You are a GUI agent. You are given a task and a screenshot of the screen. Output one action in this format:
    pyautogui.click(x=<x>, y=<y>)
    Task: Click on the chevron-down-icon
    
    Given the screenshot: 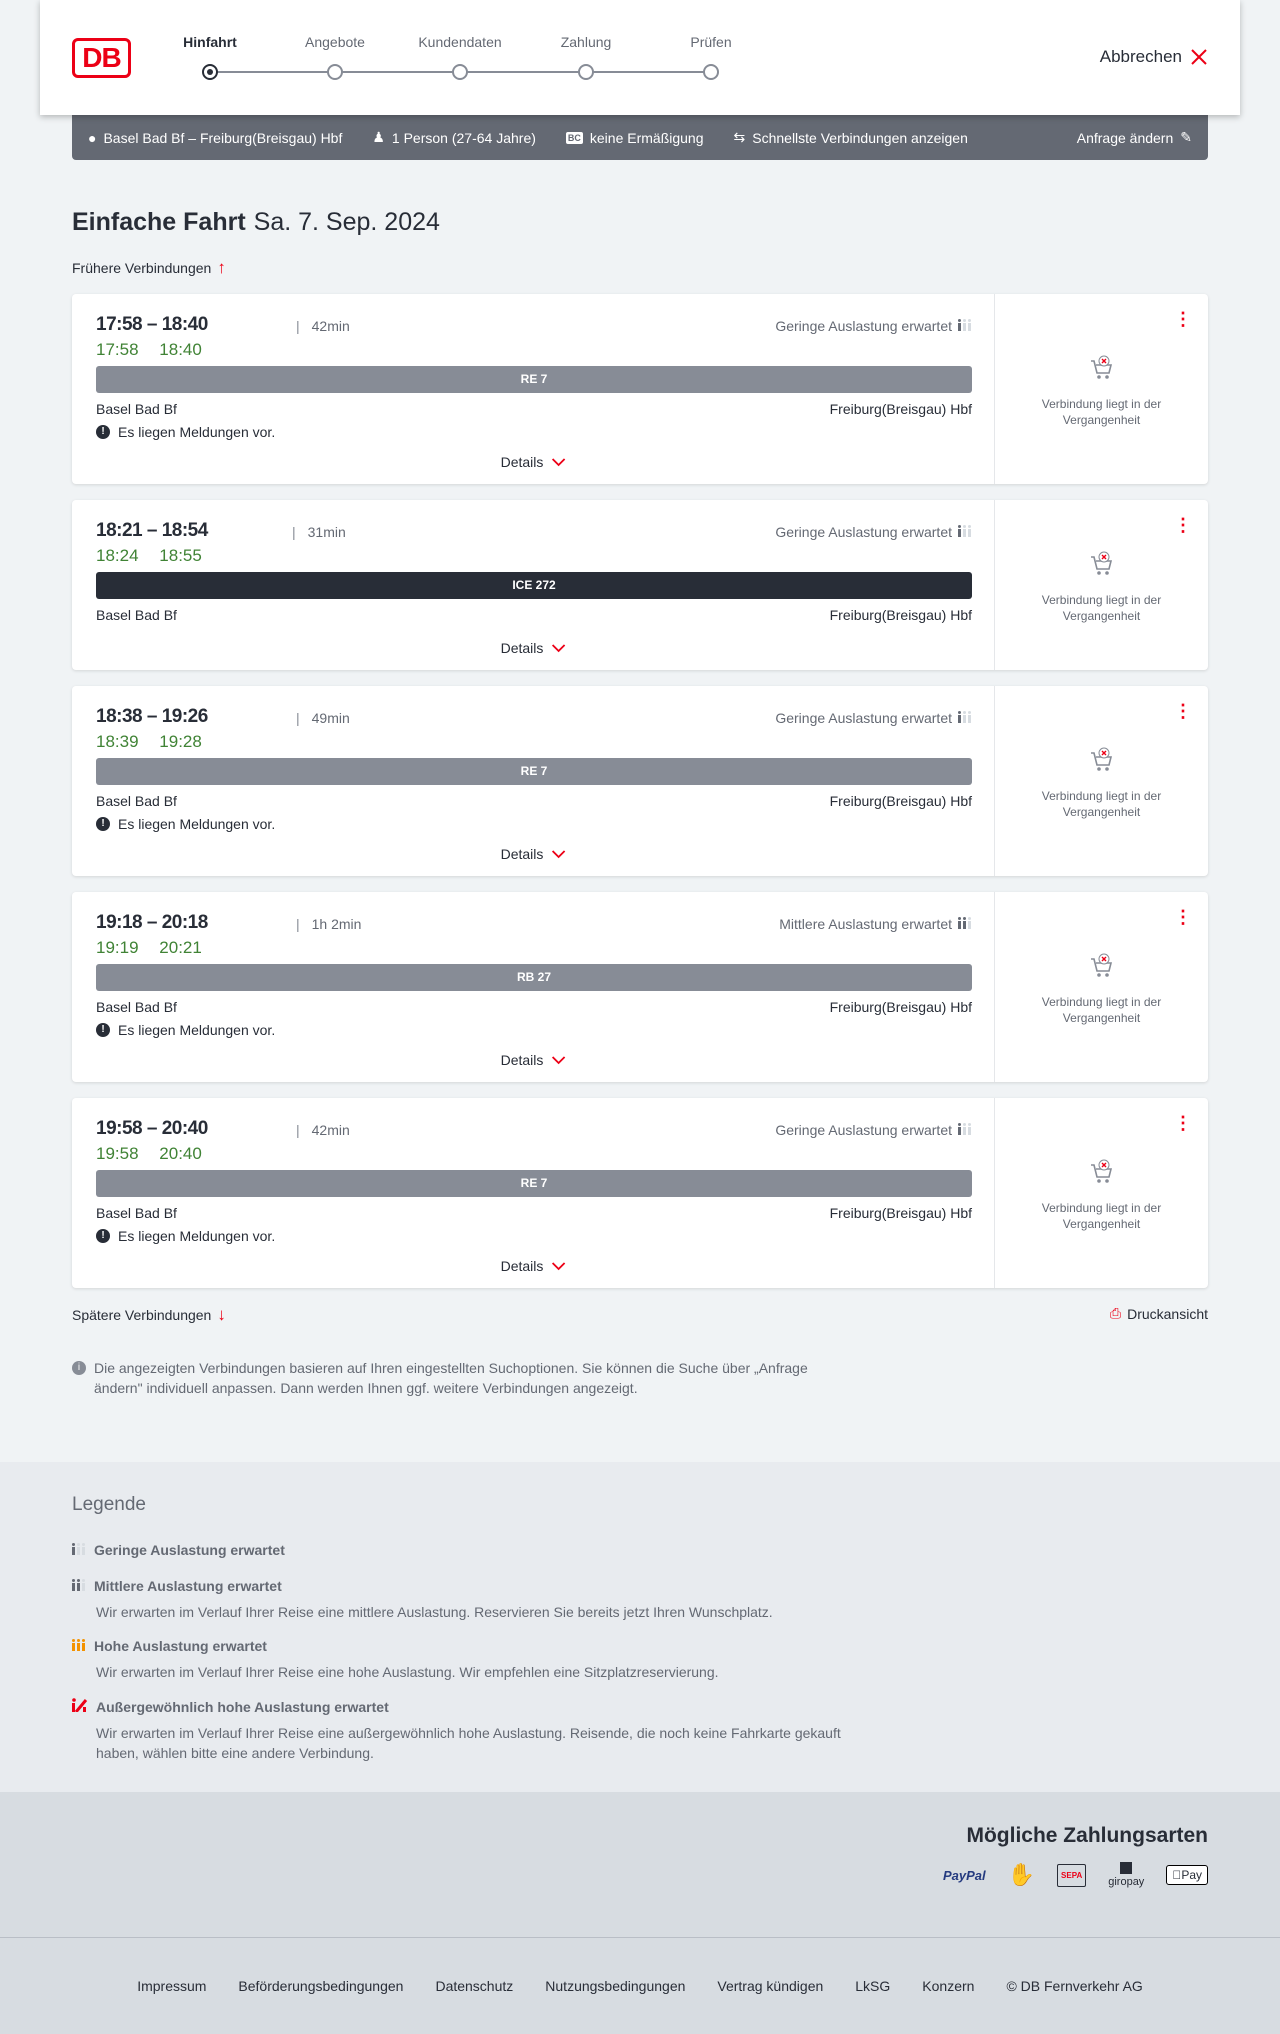 What is the action you would take?
    pyautogui.click(x=558, y=1265)
    